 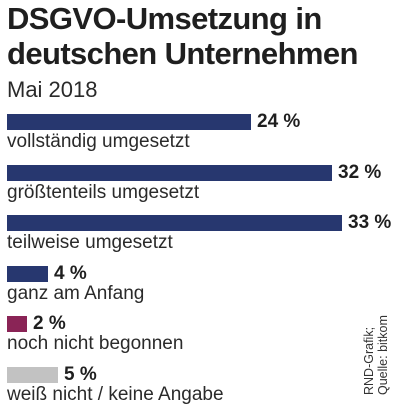 What do you see at coordinates (370, 222) in the screenshot?
I see `bar-value-label: 33 %` at bounding box center [370, 222].